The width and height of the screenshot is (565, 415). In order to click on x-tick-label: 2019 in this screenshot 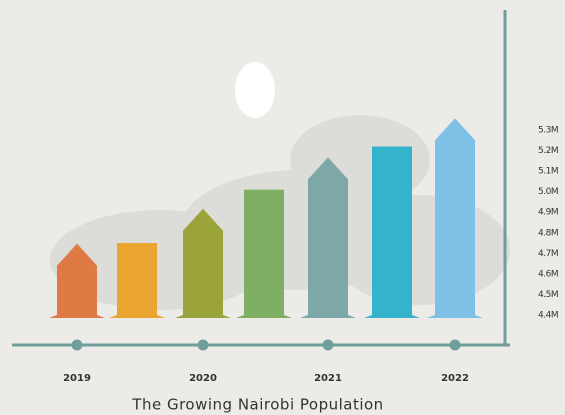, I will do `click(77, 378)`.